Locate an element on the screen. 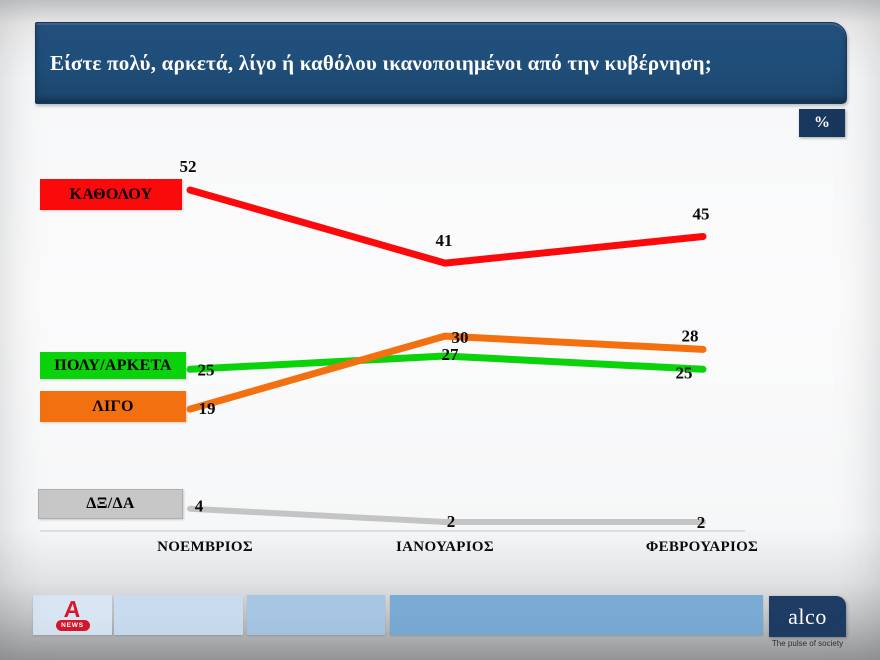 This screenshot has width=880, height=660. value-label-2-2: 28 is located at coordinates (690, 335).